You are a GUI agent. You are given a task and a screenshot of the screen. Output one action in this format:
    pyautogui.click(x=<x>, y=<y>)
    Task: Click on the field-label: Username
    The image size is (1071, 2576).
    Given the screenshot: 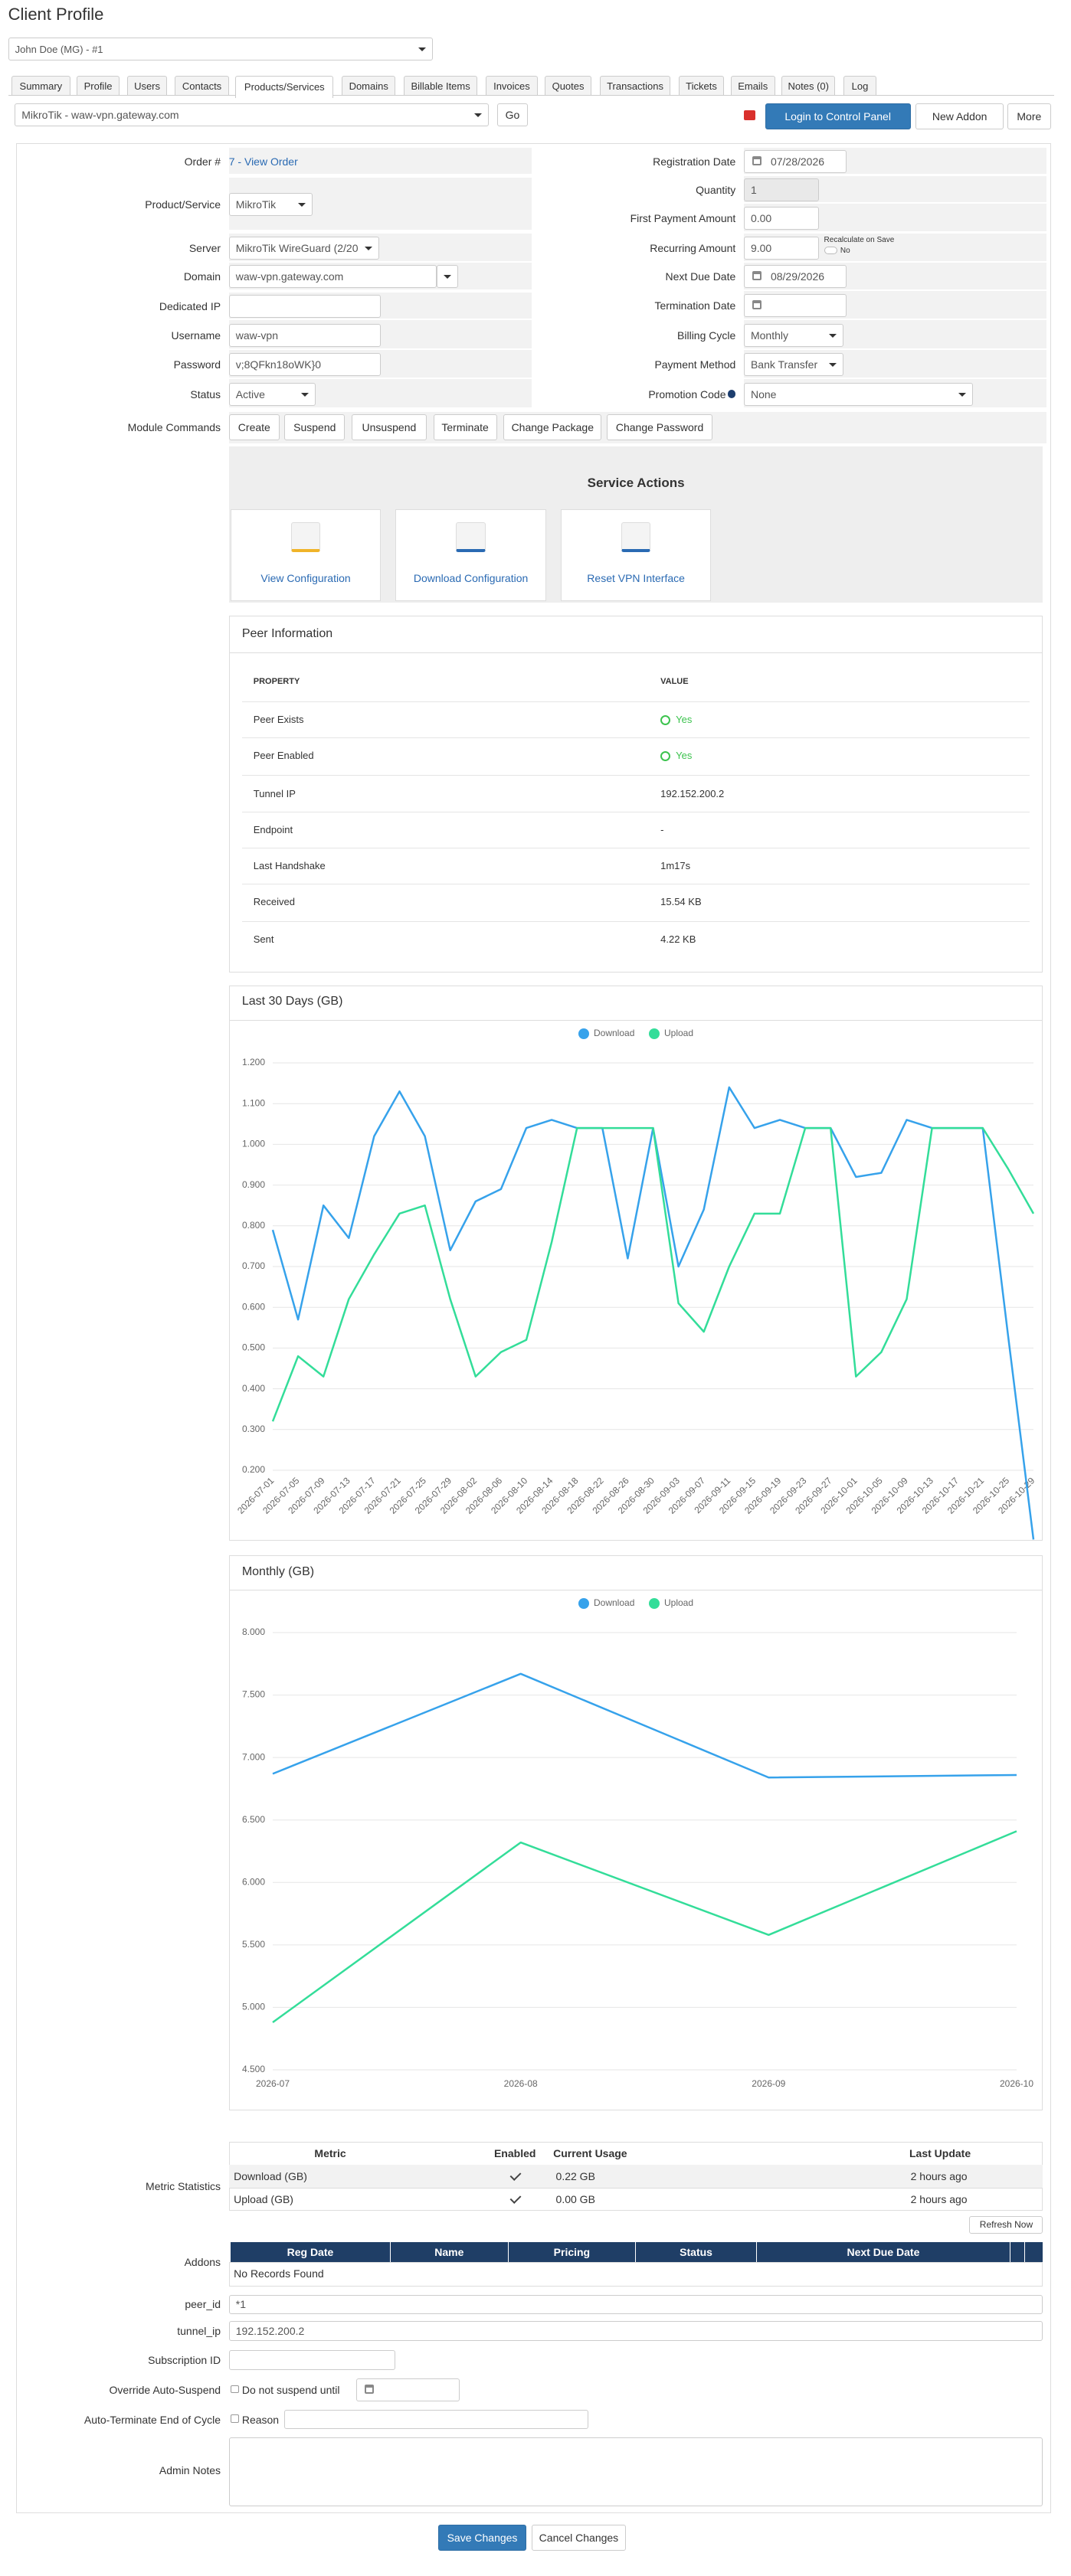 What is the action you would take?
    pyautogui.click(x=196, y=335)
    